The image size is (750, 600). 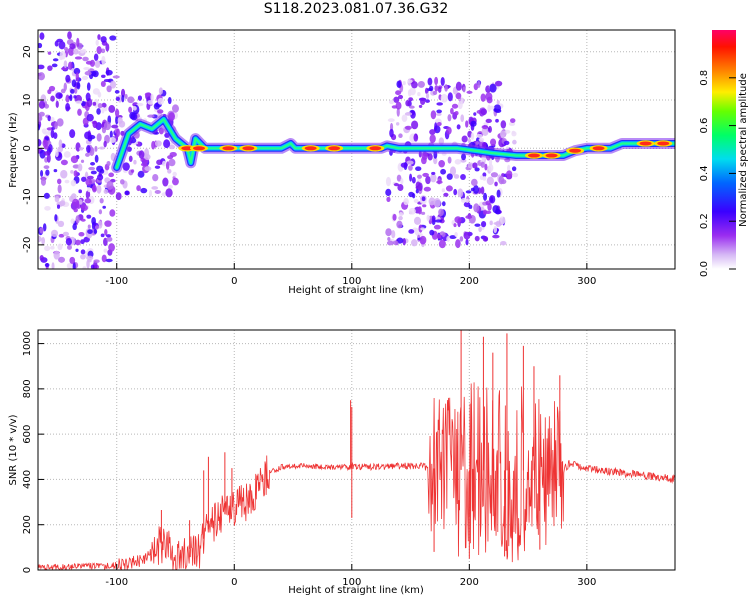 What do you see at coordinates (27, 524) in the screenshot?
I see `snr-y-tick-label: 200` at bounding box center [27, 524].